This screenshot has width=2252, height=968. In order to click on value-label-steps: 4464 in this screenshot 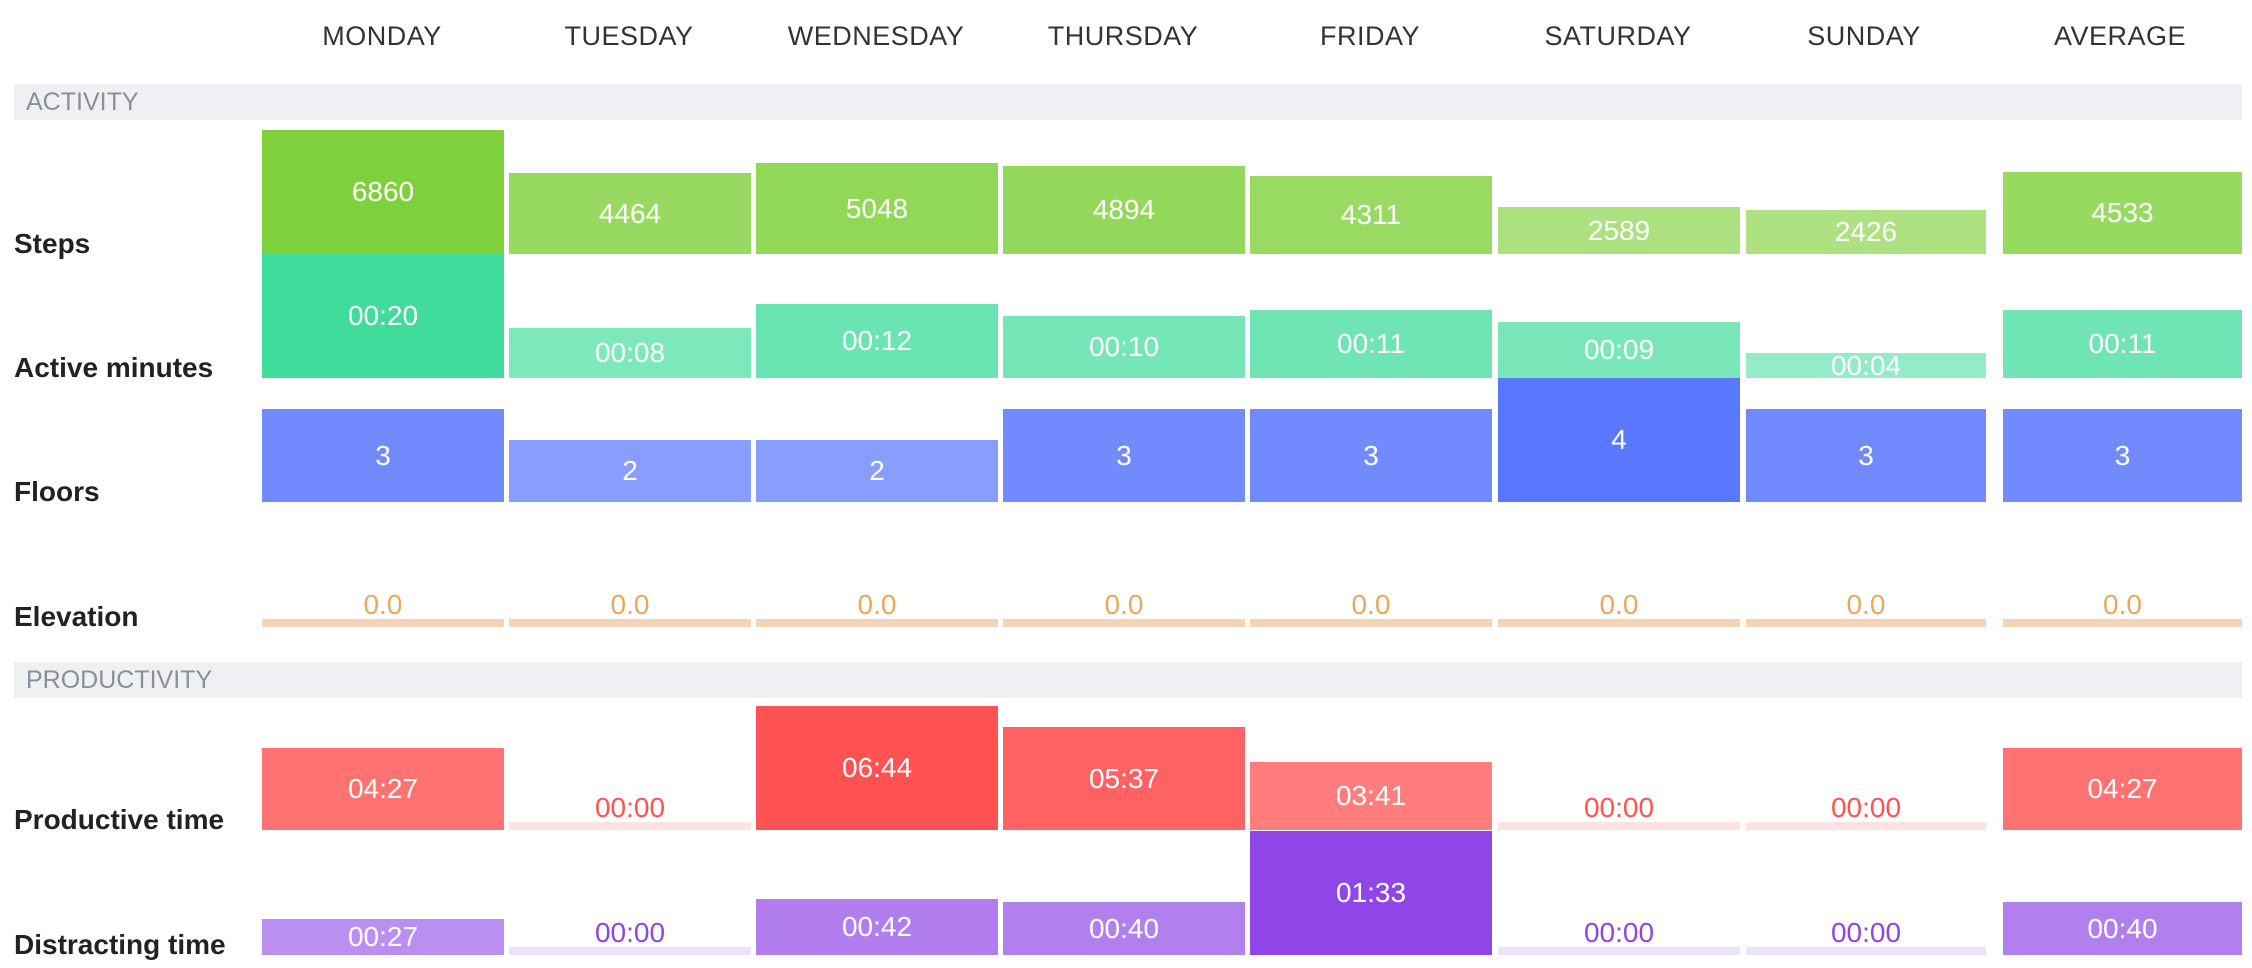, I will do `click(630, 213)`.